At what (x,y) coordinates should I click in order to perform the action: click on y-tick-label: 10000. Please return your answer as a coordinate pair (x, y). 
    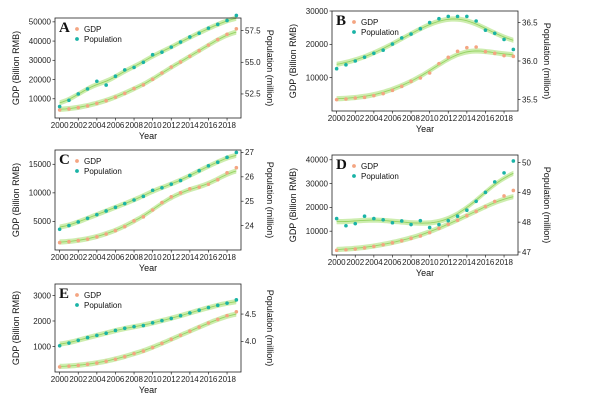
    Looking at the image, I should click on (40, 193).